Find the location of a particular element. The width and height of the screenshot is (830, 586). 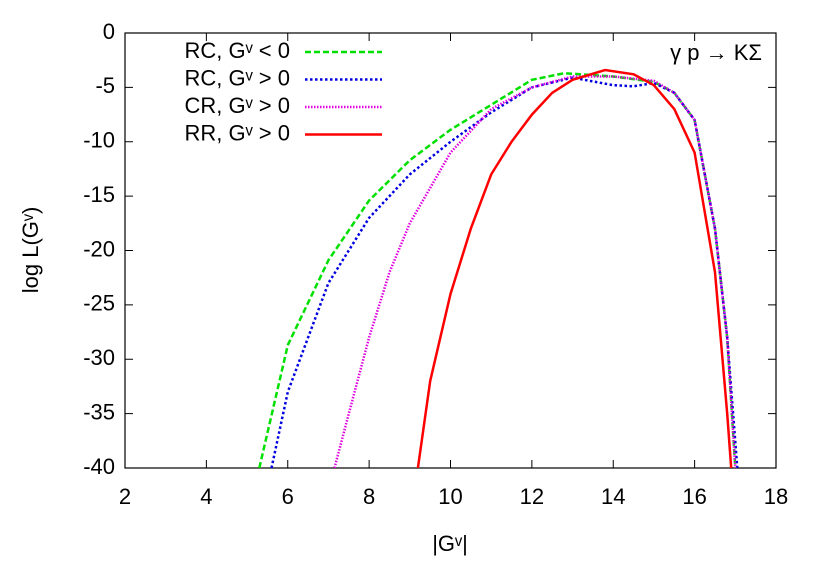

y-tick-label: -40 is located at coordinates (99, 466).